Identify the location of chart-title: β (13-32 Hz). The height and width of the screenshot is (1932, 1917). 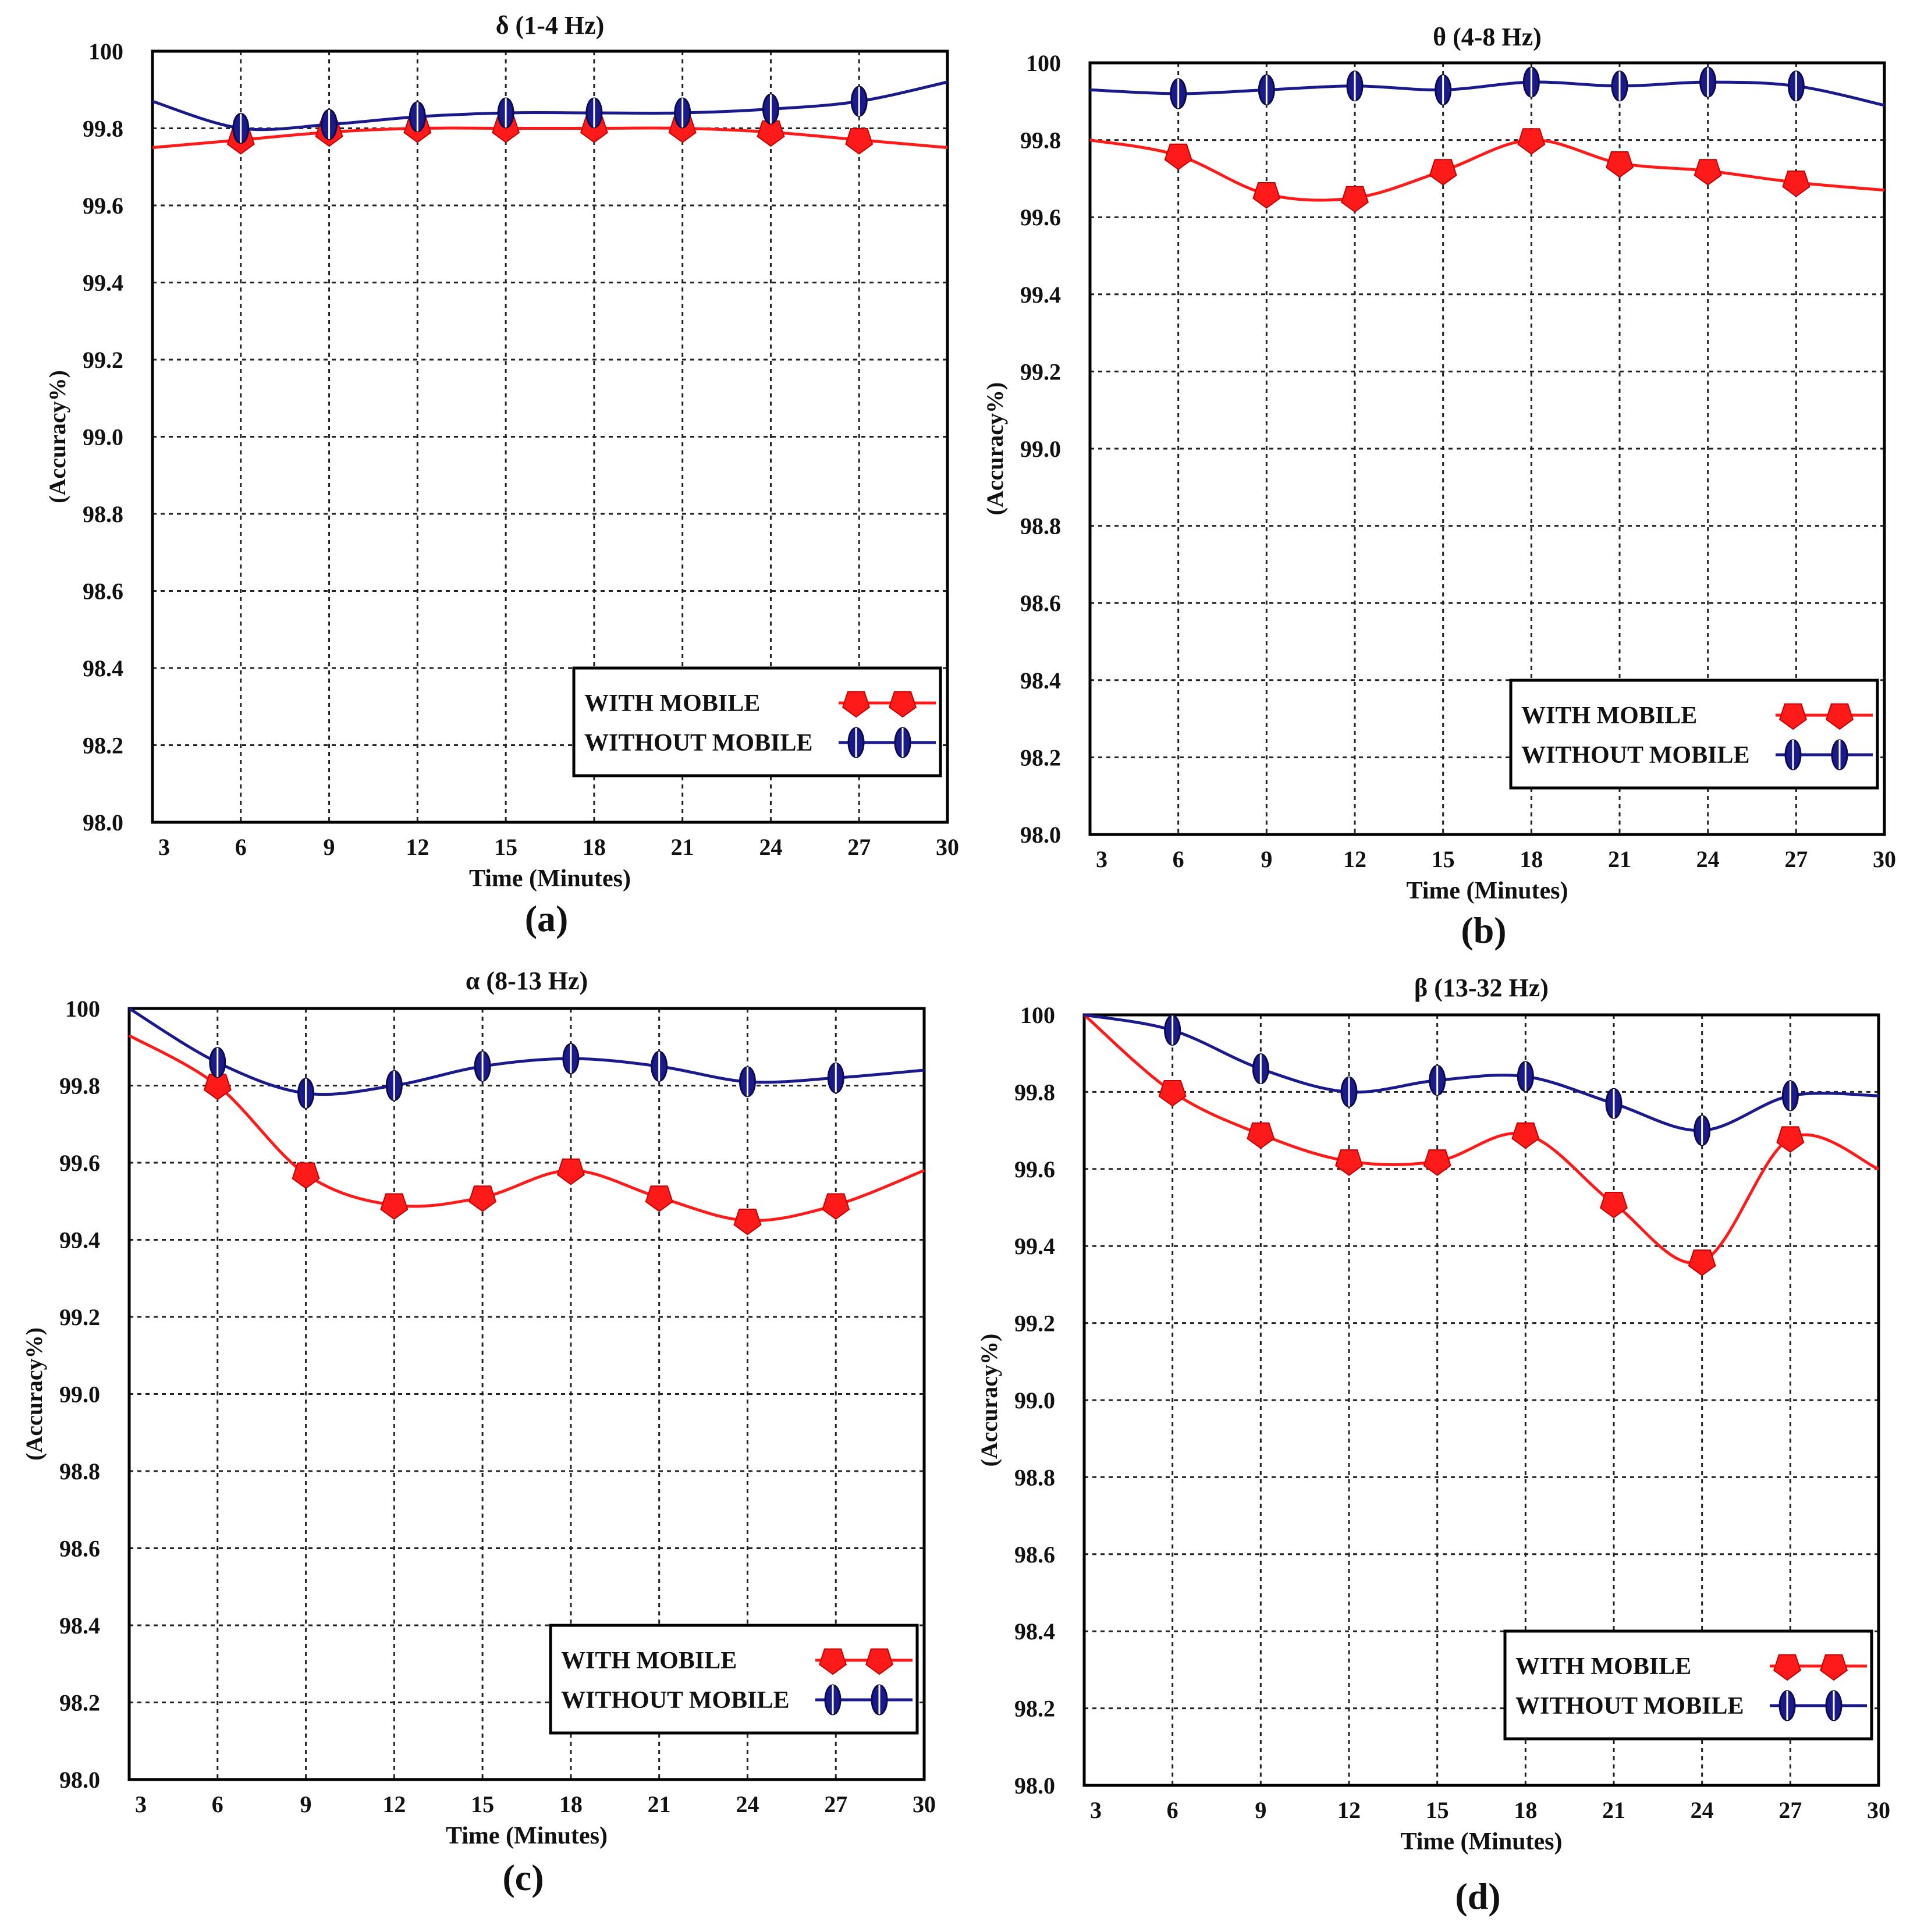
(1481, 988).